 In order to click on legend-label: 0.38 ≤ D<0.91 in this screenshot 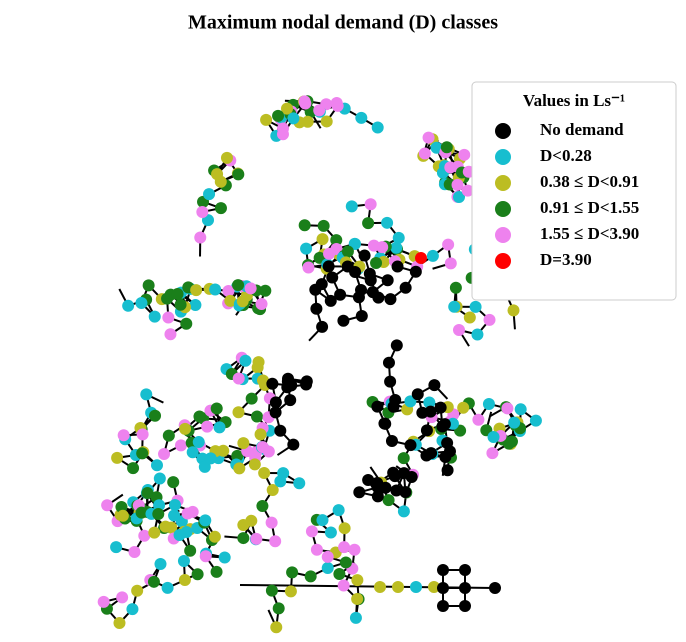, I will do `click(589, 181)`.